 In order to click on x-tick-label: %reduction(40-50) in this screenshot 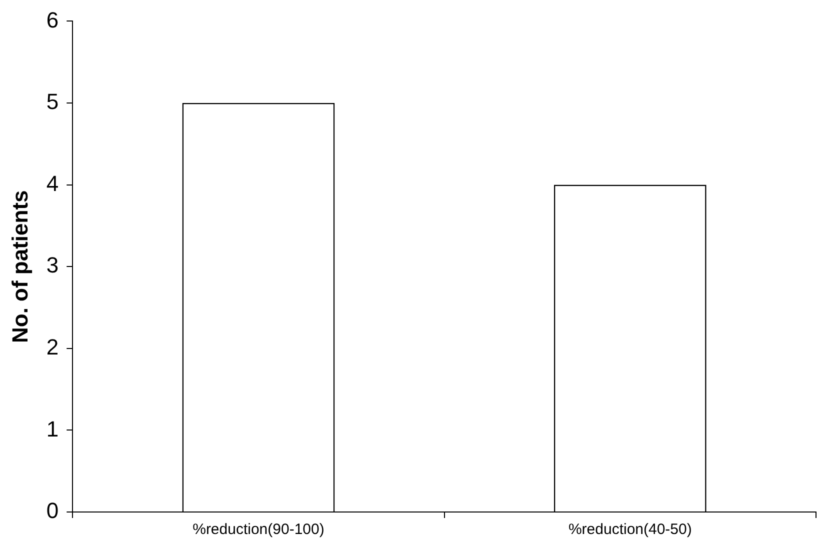, I will do `click(630, 529)`.